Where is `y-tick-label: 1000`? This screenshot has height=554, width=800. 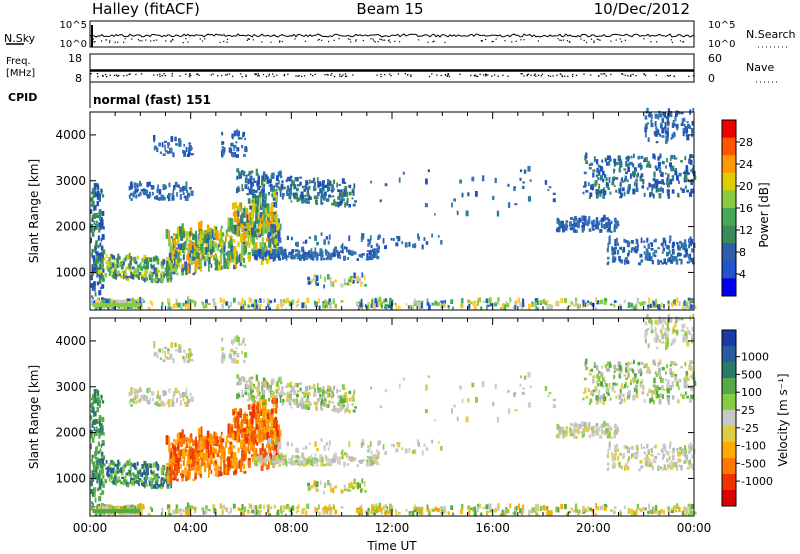 y-tick-label: 1000 is located at coordinates (70, 272).